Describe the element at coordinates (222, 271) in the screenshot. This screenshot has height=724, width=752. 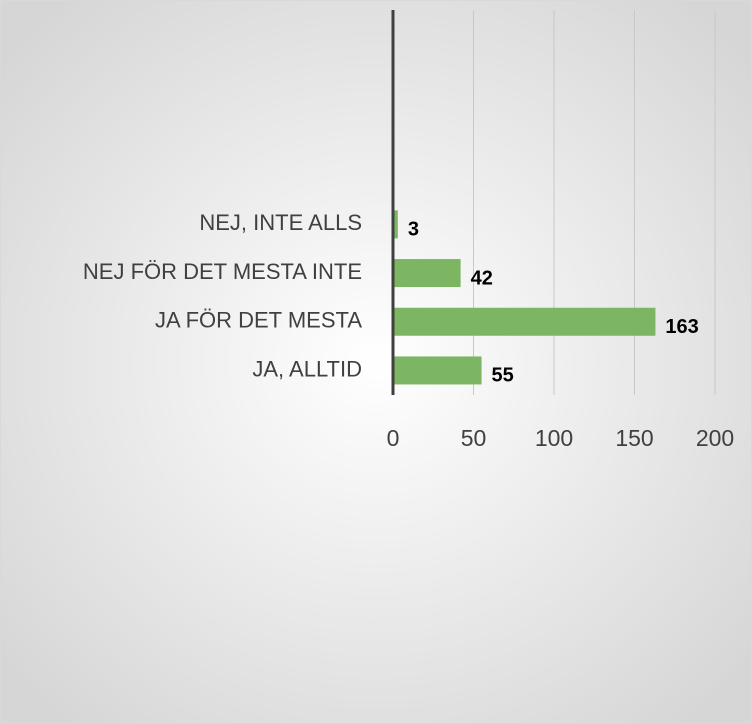
I see `y-tick-label: NEJ FÖR DET MESTA INTE` at that location.